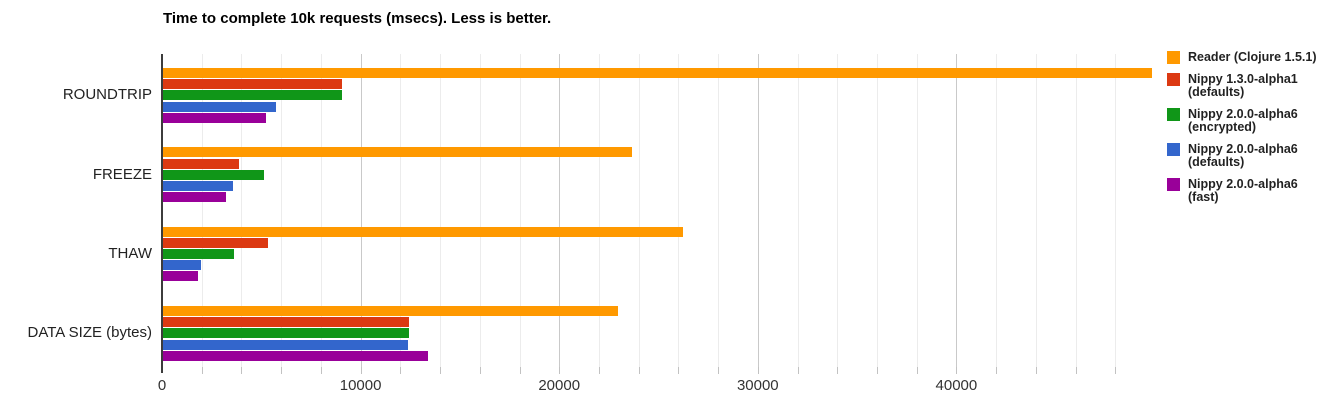  What do you see at coordinates (757, 385) in the screenshot?
I see `x-tick-label: 30000` at bounding box center [757, 385].